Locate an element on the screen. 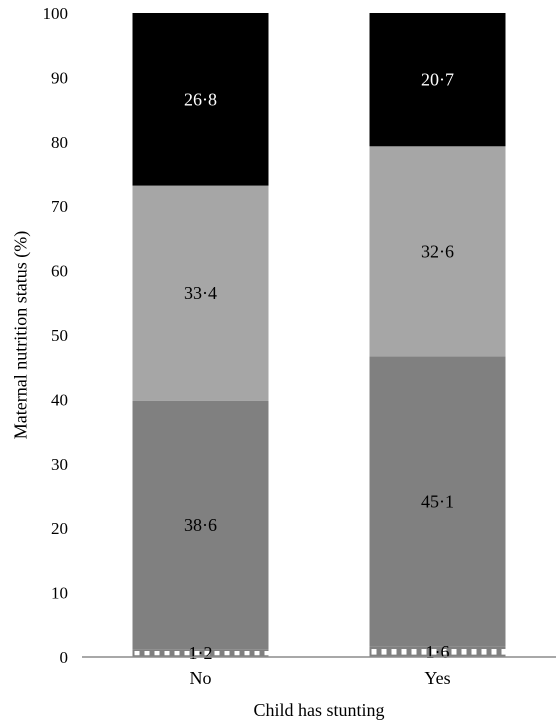 This screenshot has height=725, width=559. y-tick-label: 80 is located at coordinates (59, 142).